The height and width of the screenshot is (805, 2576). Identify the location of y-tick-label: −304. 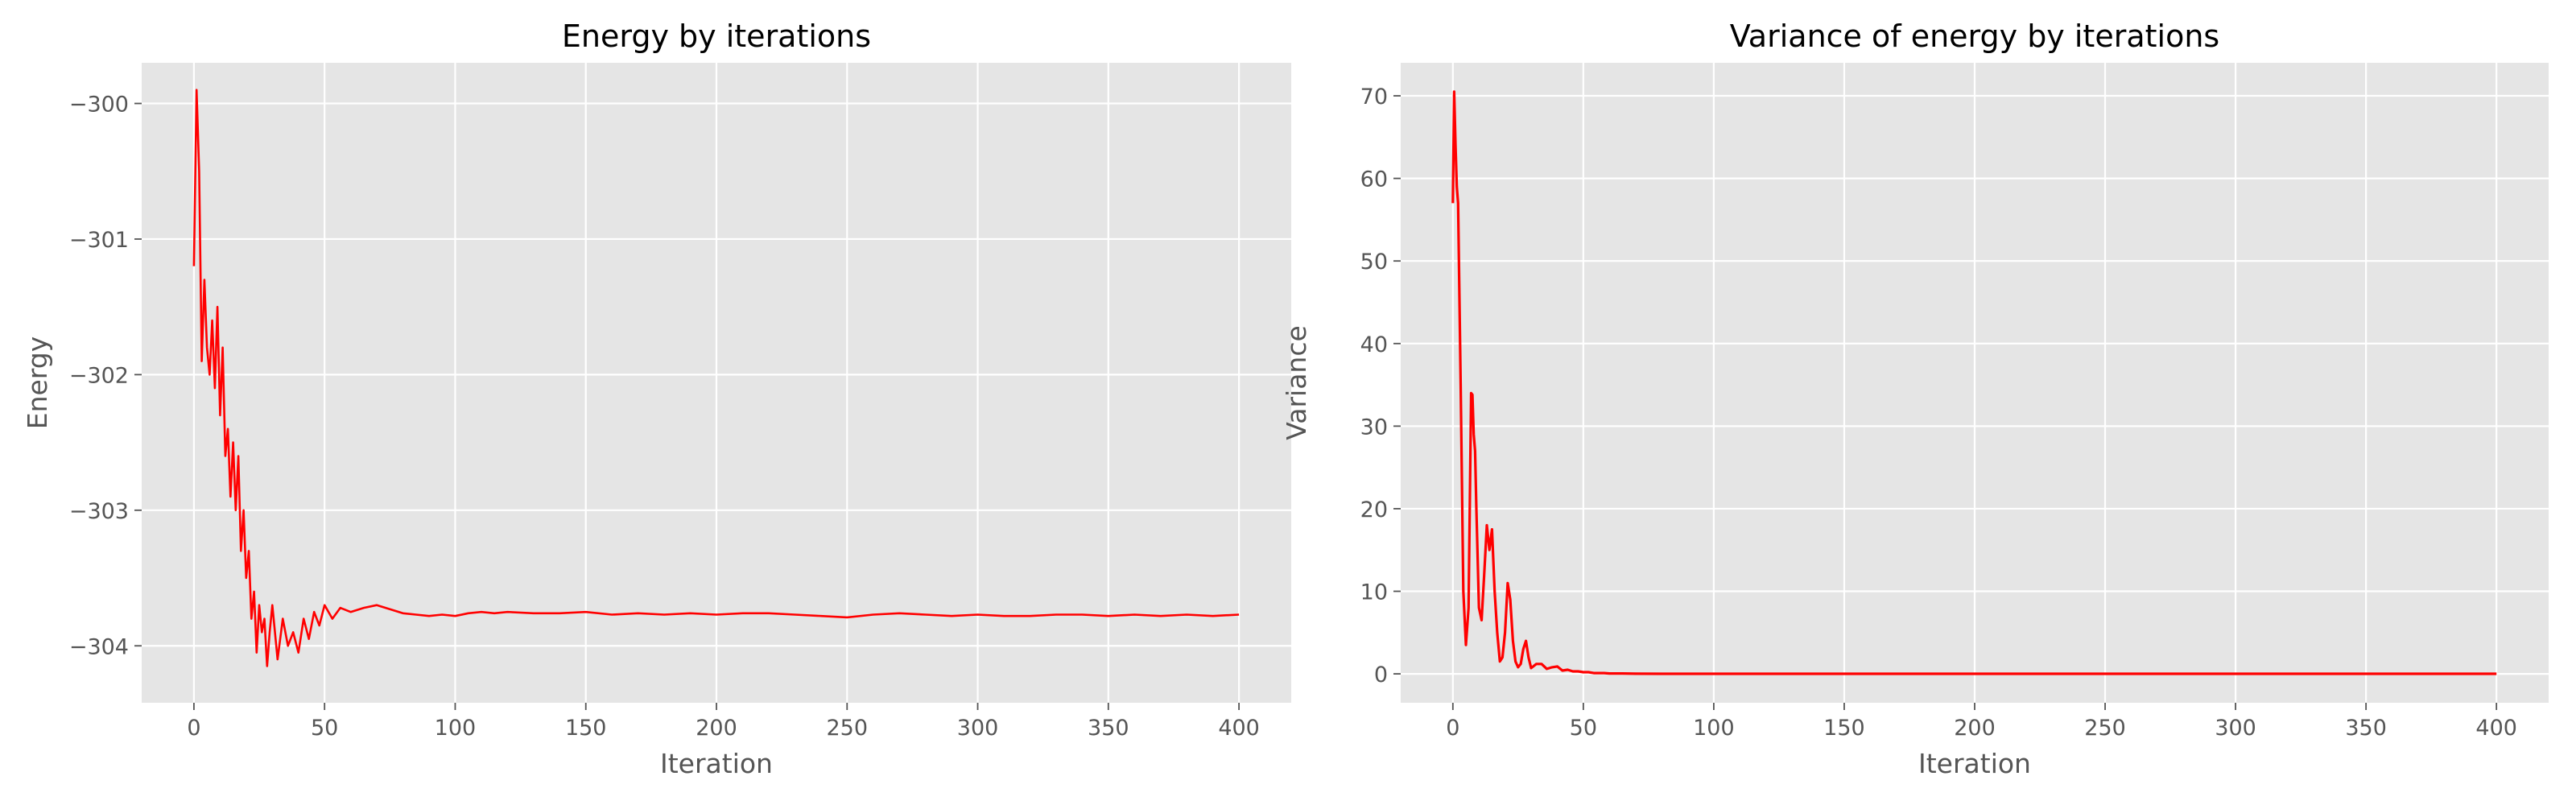
(99, 646).